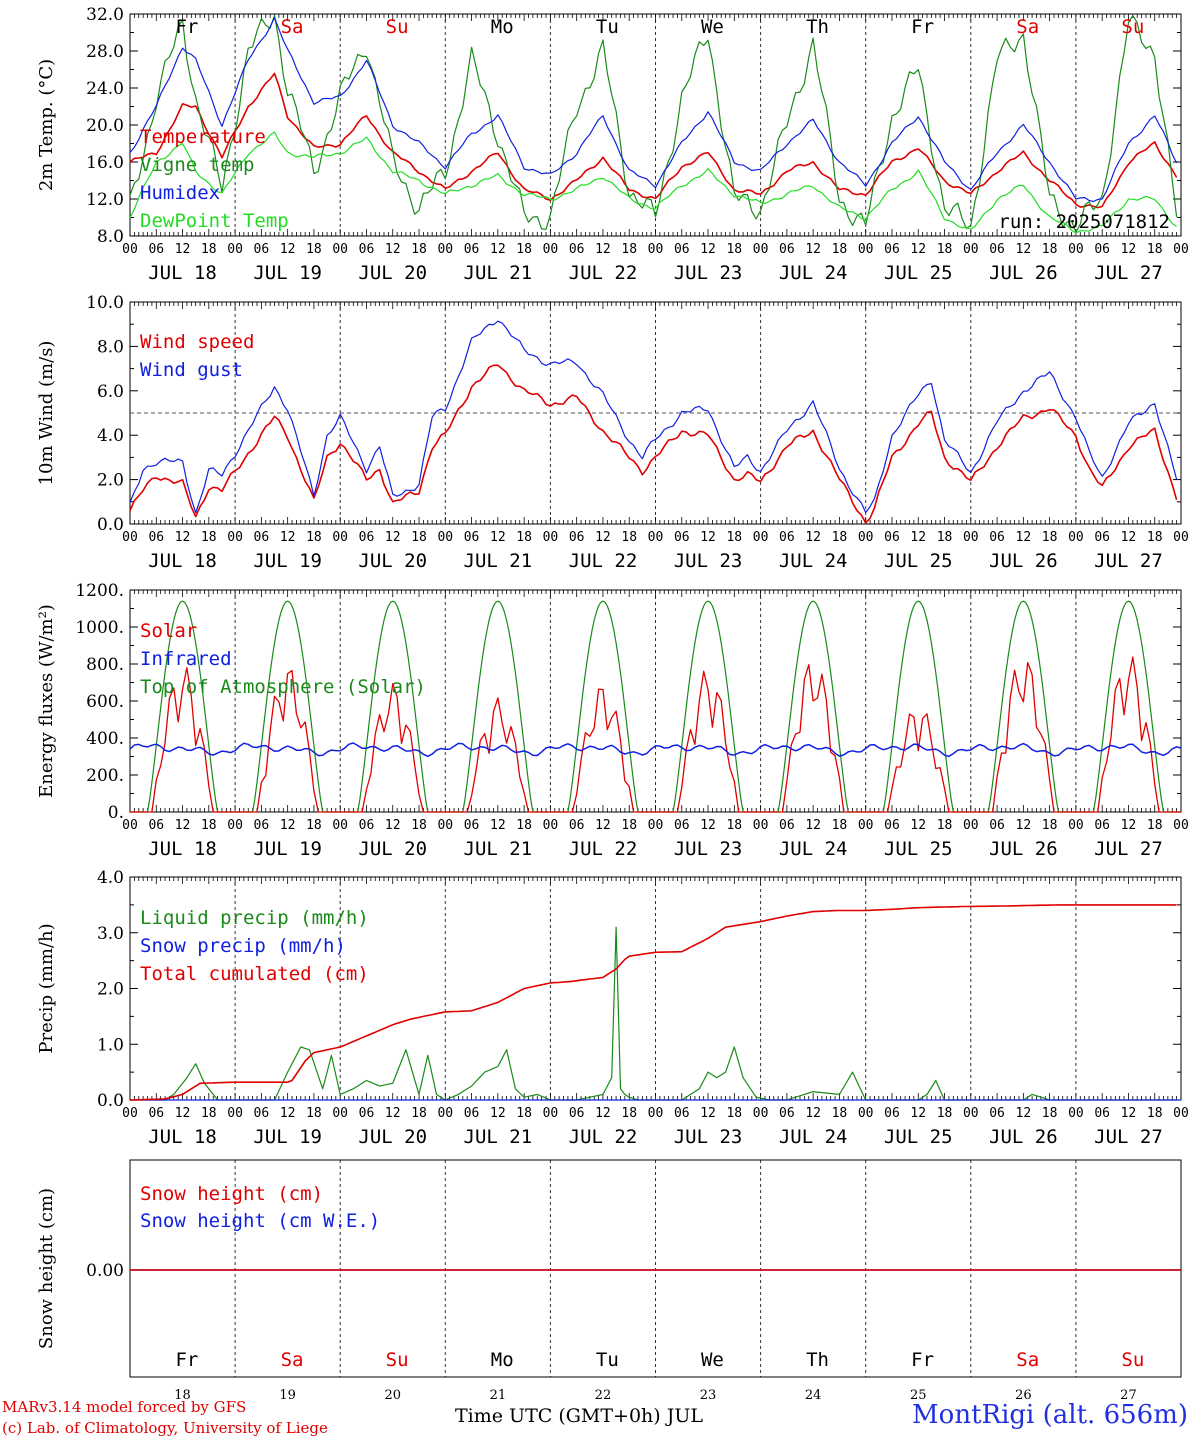 The width and height of the screenshot is (1194, 1440). I want to click on y-tick-label: 800., so click(105, 665).